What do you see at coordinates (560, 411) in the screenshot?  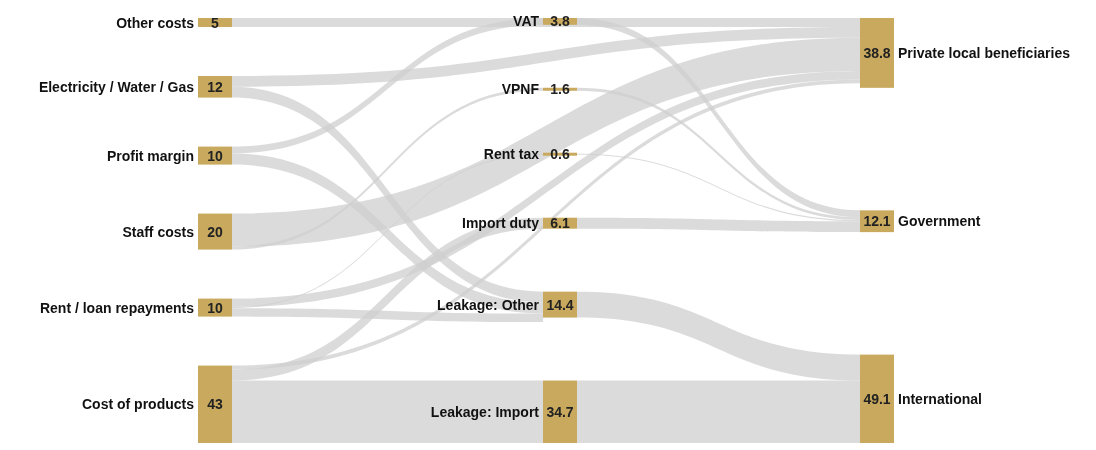 I see `data-label: 34.7` at bounding box center [560, 411].